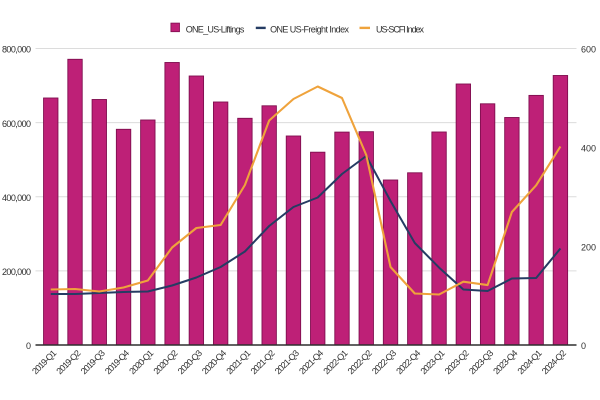 The height and width of the screenshot is (400, 600). I want to click on svg-text: 200, so click(588, 247).